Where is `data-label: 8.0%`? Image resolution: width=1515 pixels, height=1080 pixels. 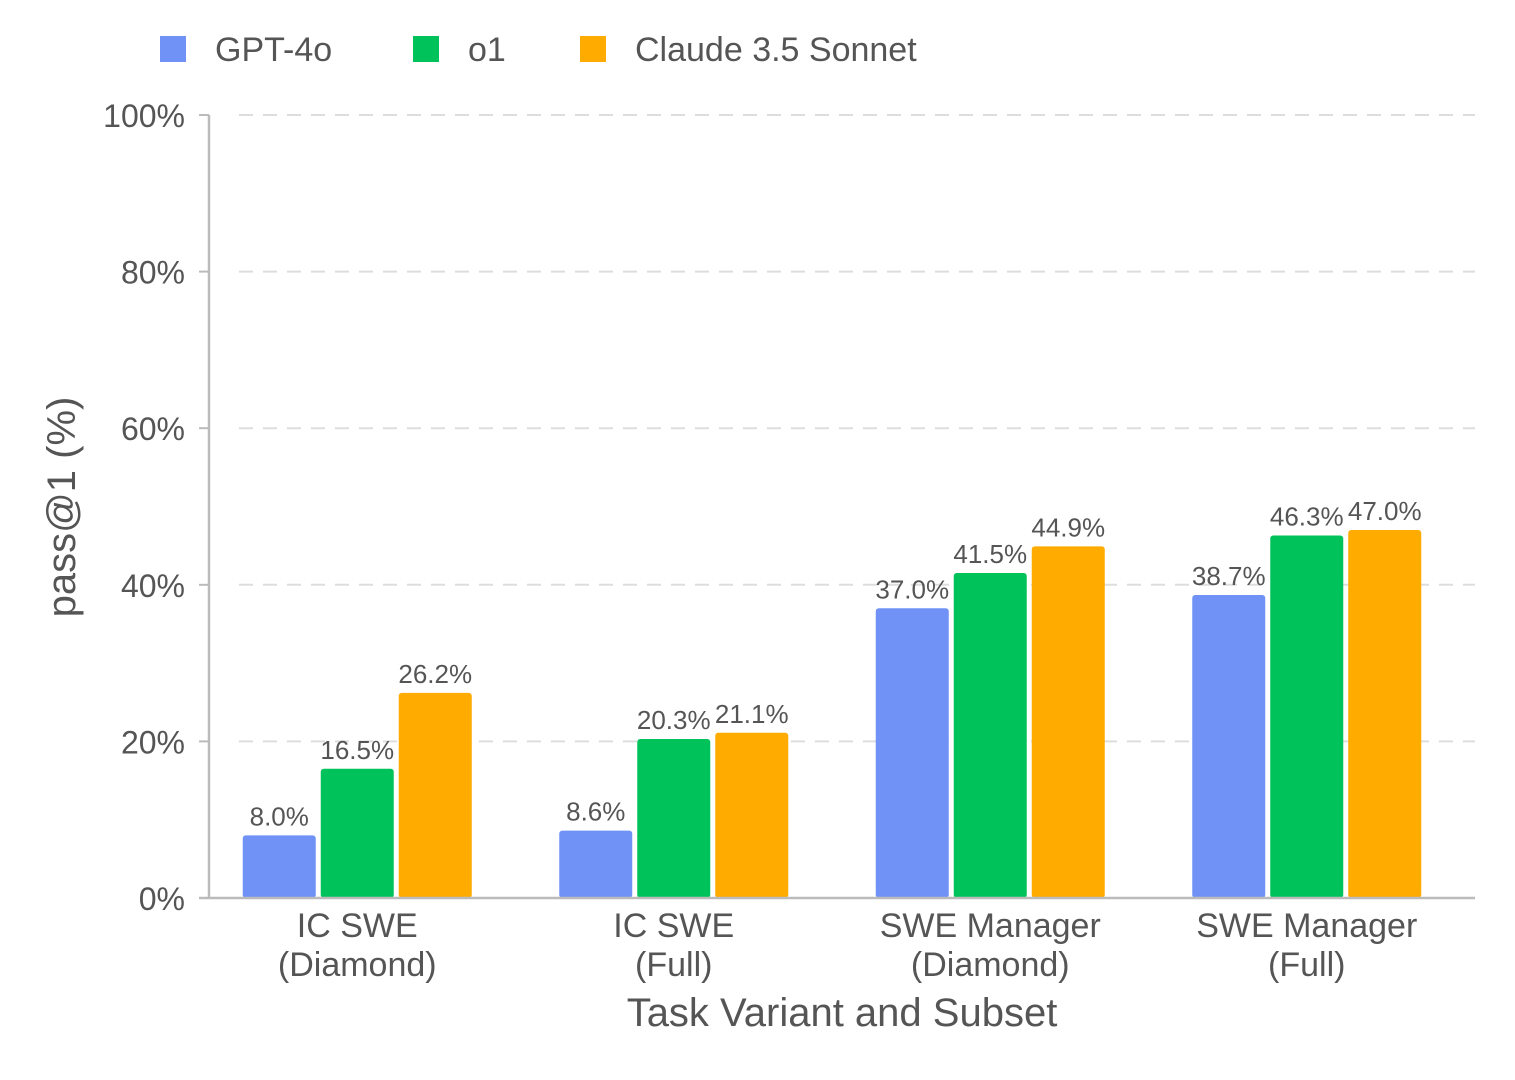
data-label: 8.0% is located at coordinates (279, 816).